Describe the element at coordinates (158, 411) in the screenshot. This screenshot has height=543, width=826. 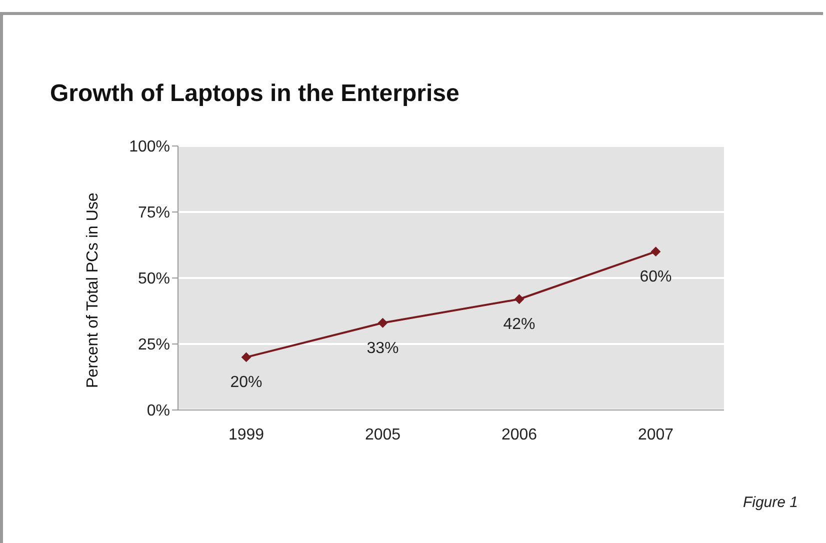
I see `y-tick-label: 0%` at that location.